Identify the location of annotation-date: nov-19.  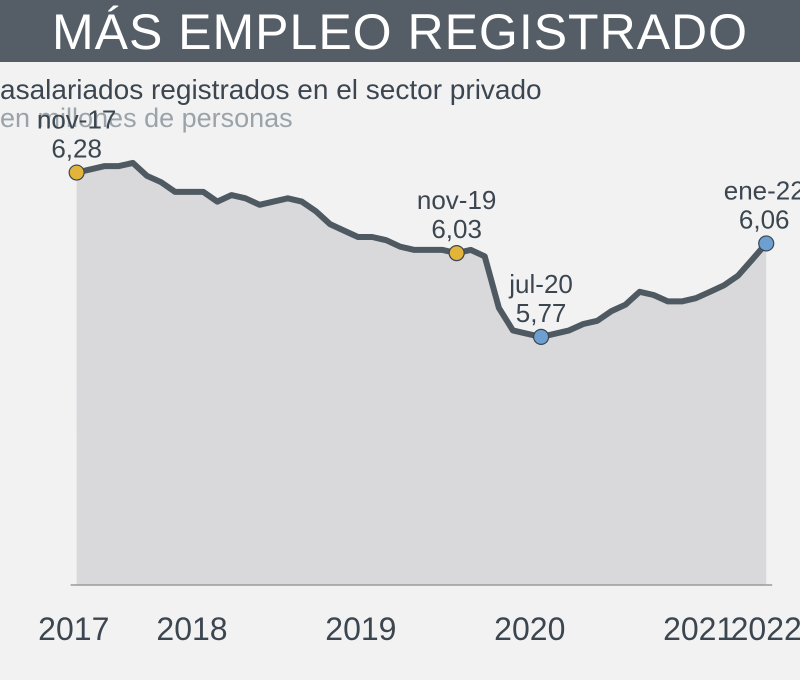
(457, 200).